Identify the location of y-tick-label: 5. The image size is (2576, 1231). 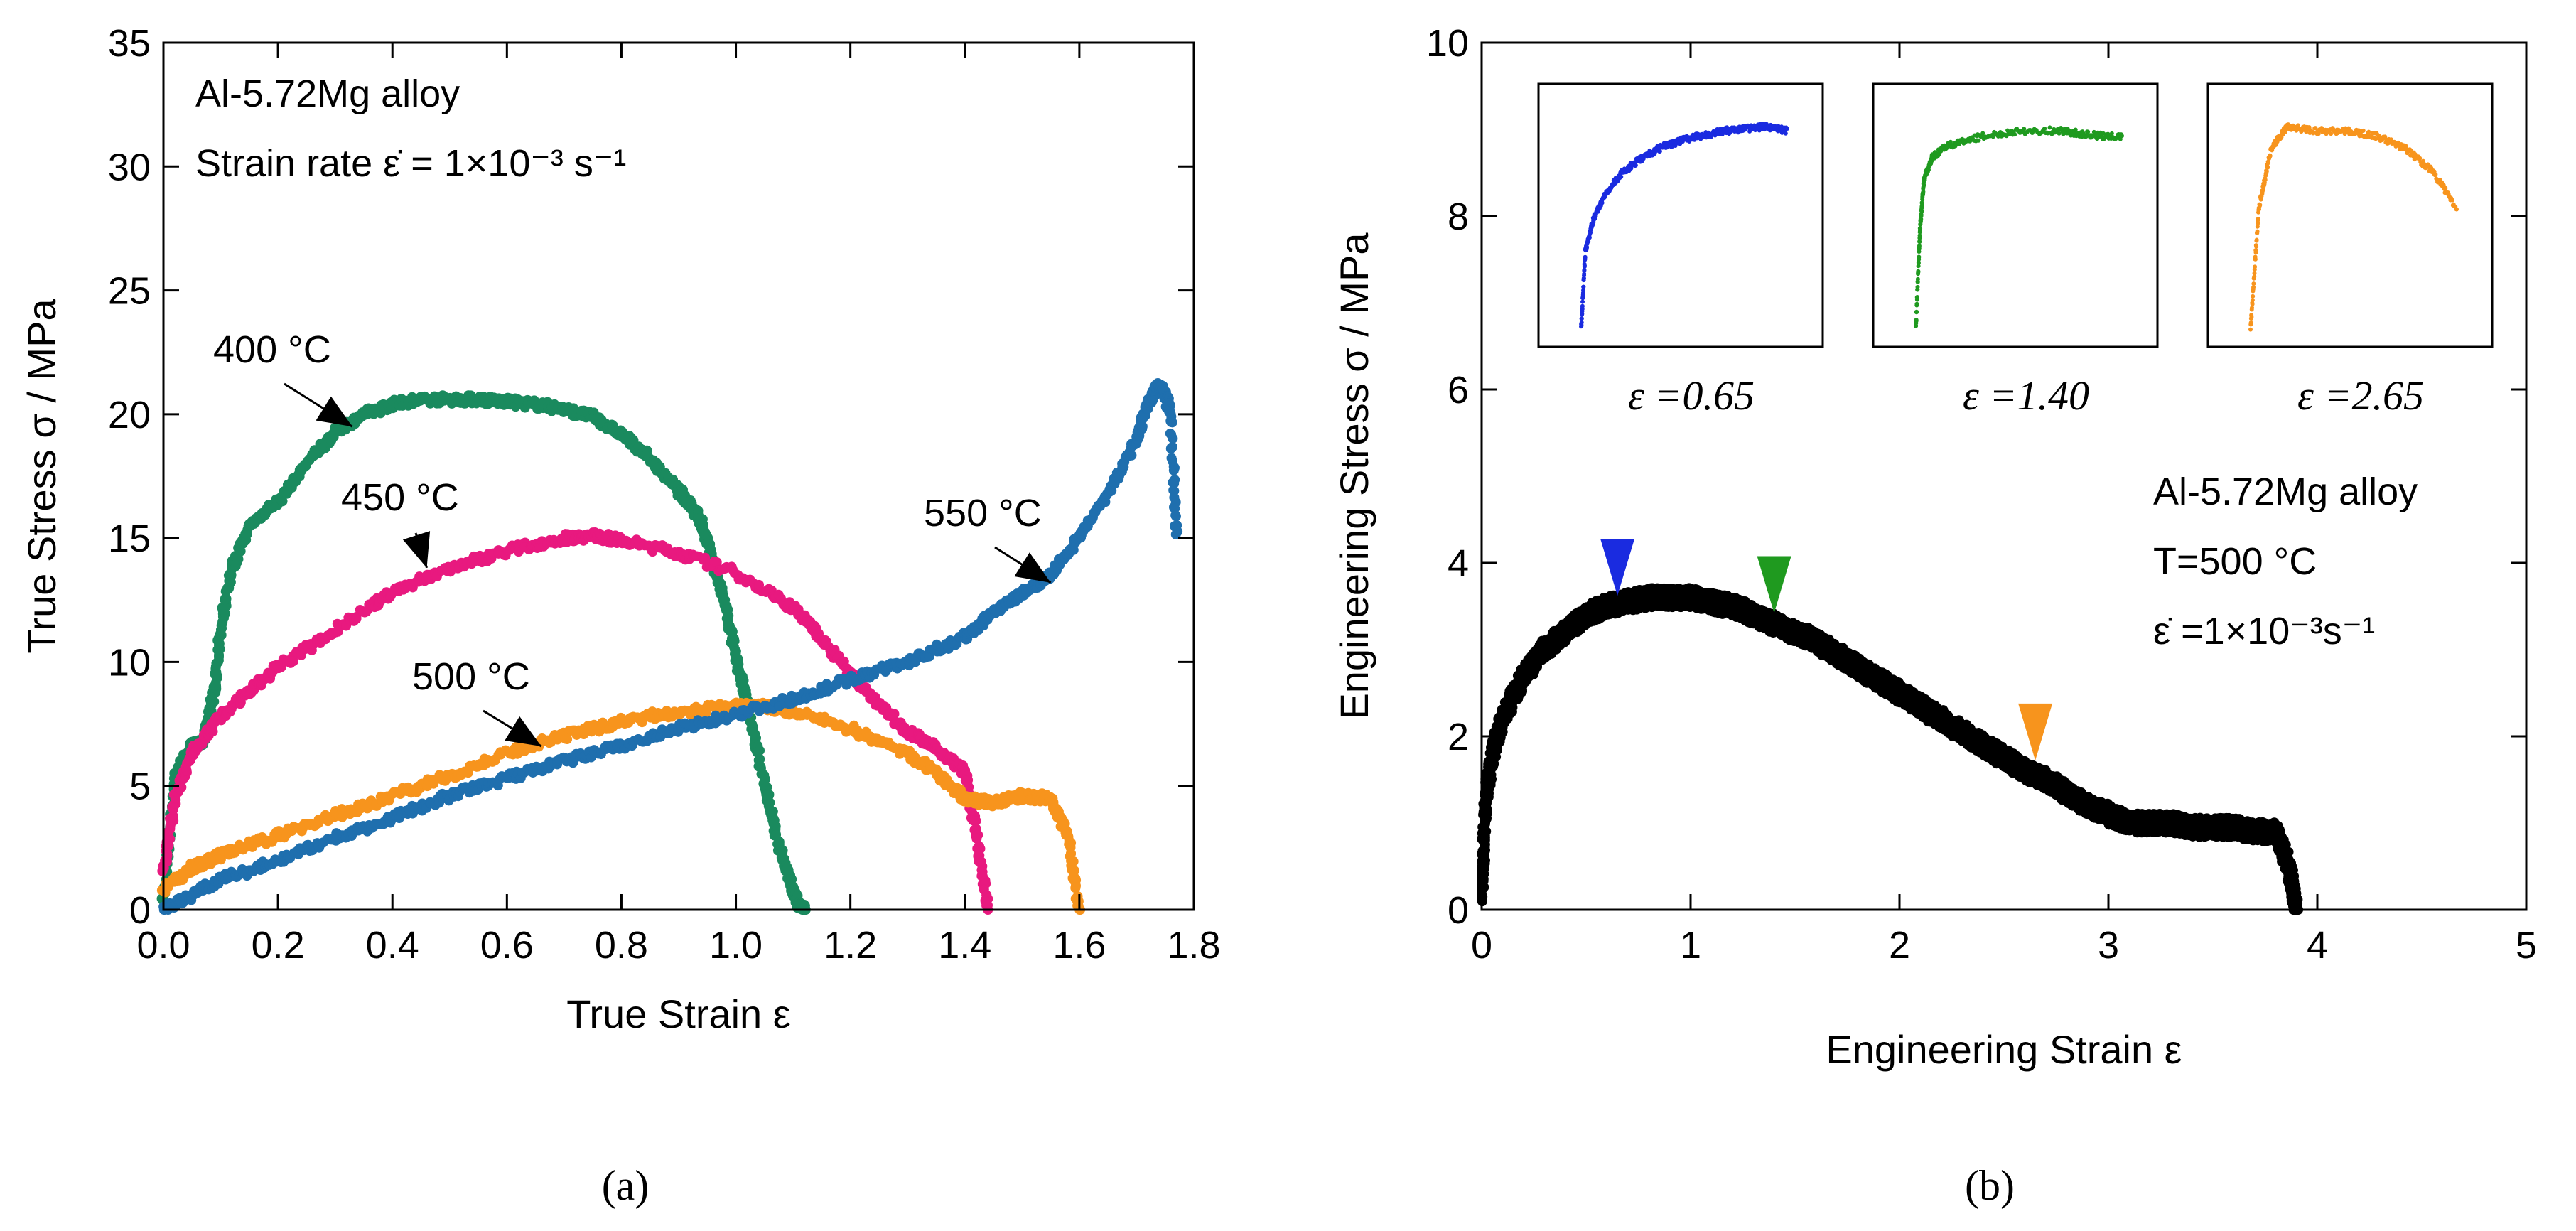
(140, 786).